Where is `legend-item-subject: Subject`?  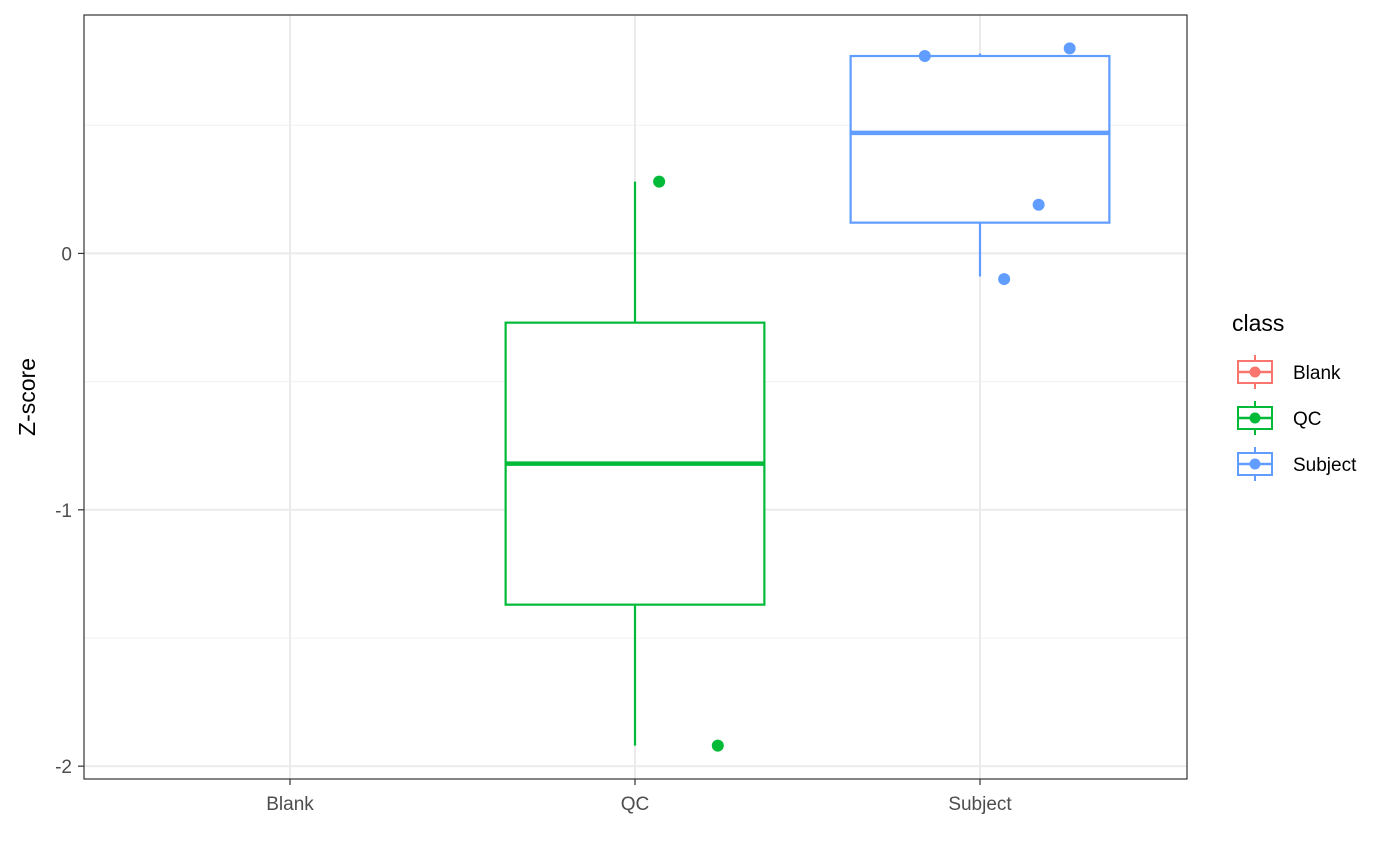 legend-item-subject: Subject is located at coordinates (1297, 464).